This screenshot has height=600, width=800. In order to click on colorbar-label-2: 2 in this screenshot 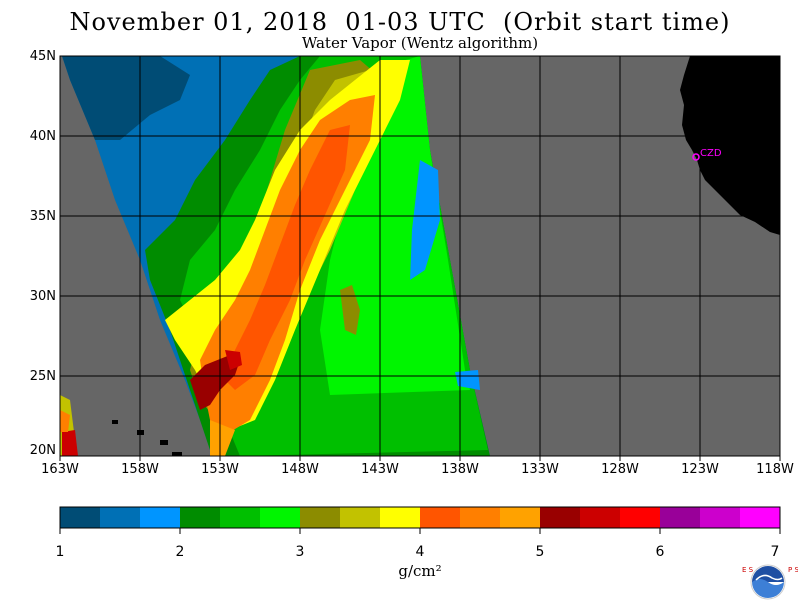, I will do `click(180, 552)`.